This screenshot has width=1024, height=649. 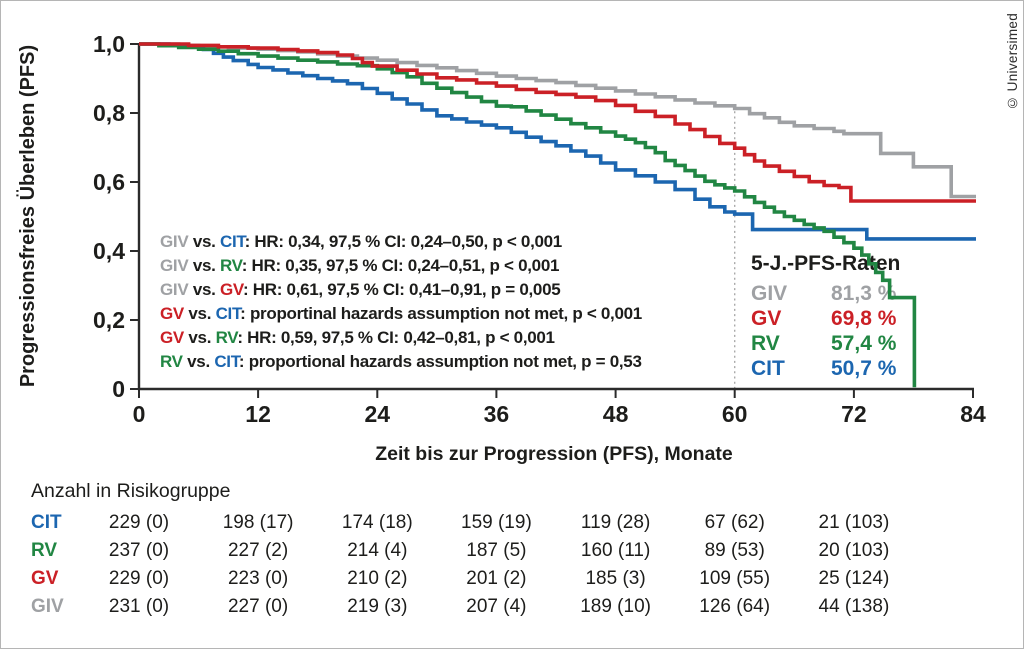 I want to click on x-tick-label: 12, so click(x=258, y=414).